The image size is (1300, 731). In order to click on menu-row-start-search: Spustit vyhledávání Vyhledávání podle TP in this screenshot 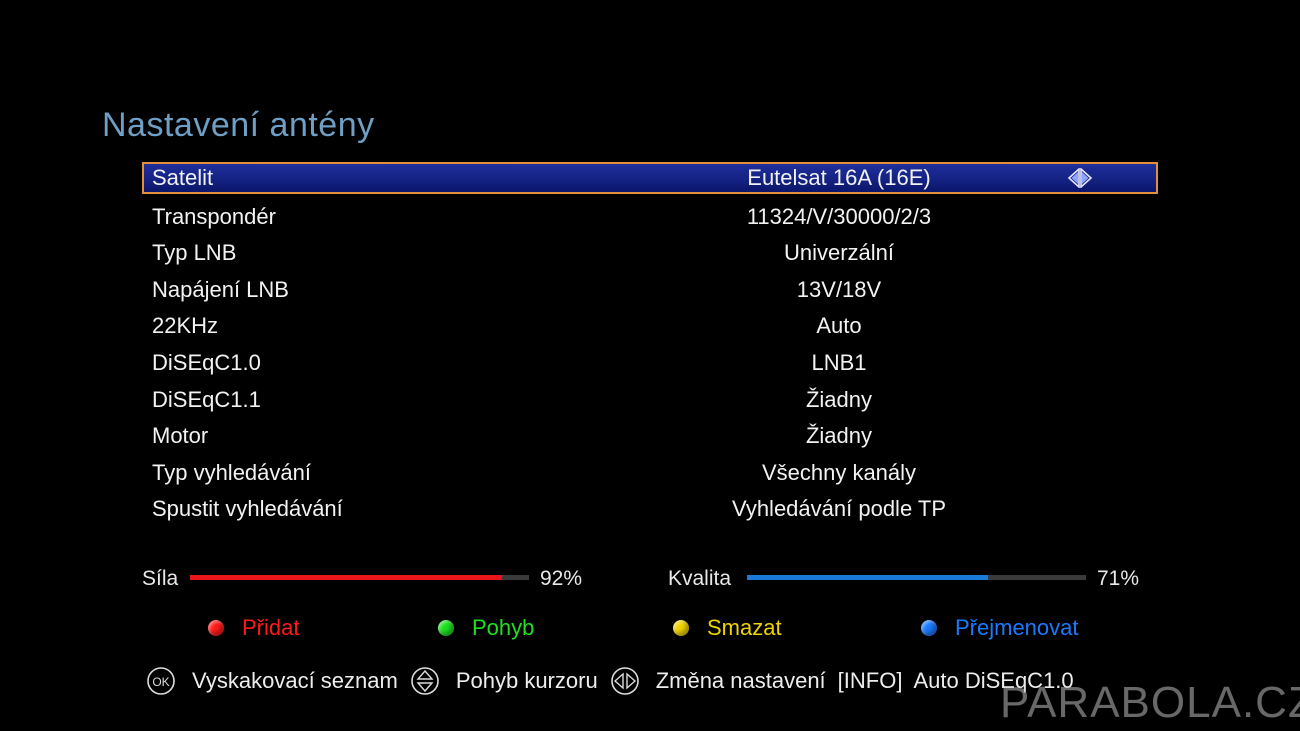, I will do `click(650, 509)`.